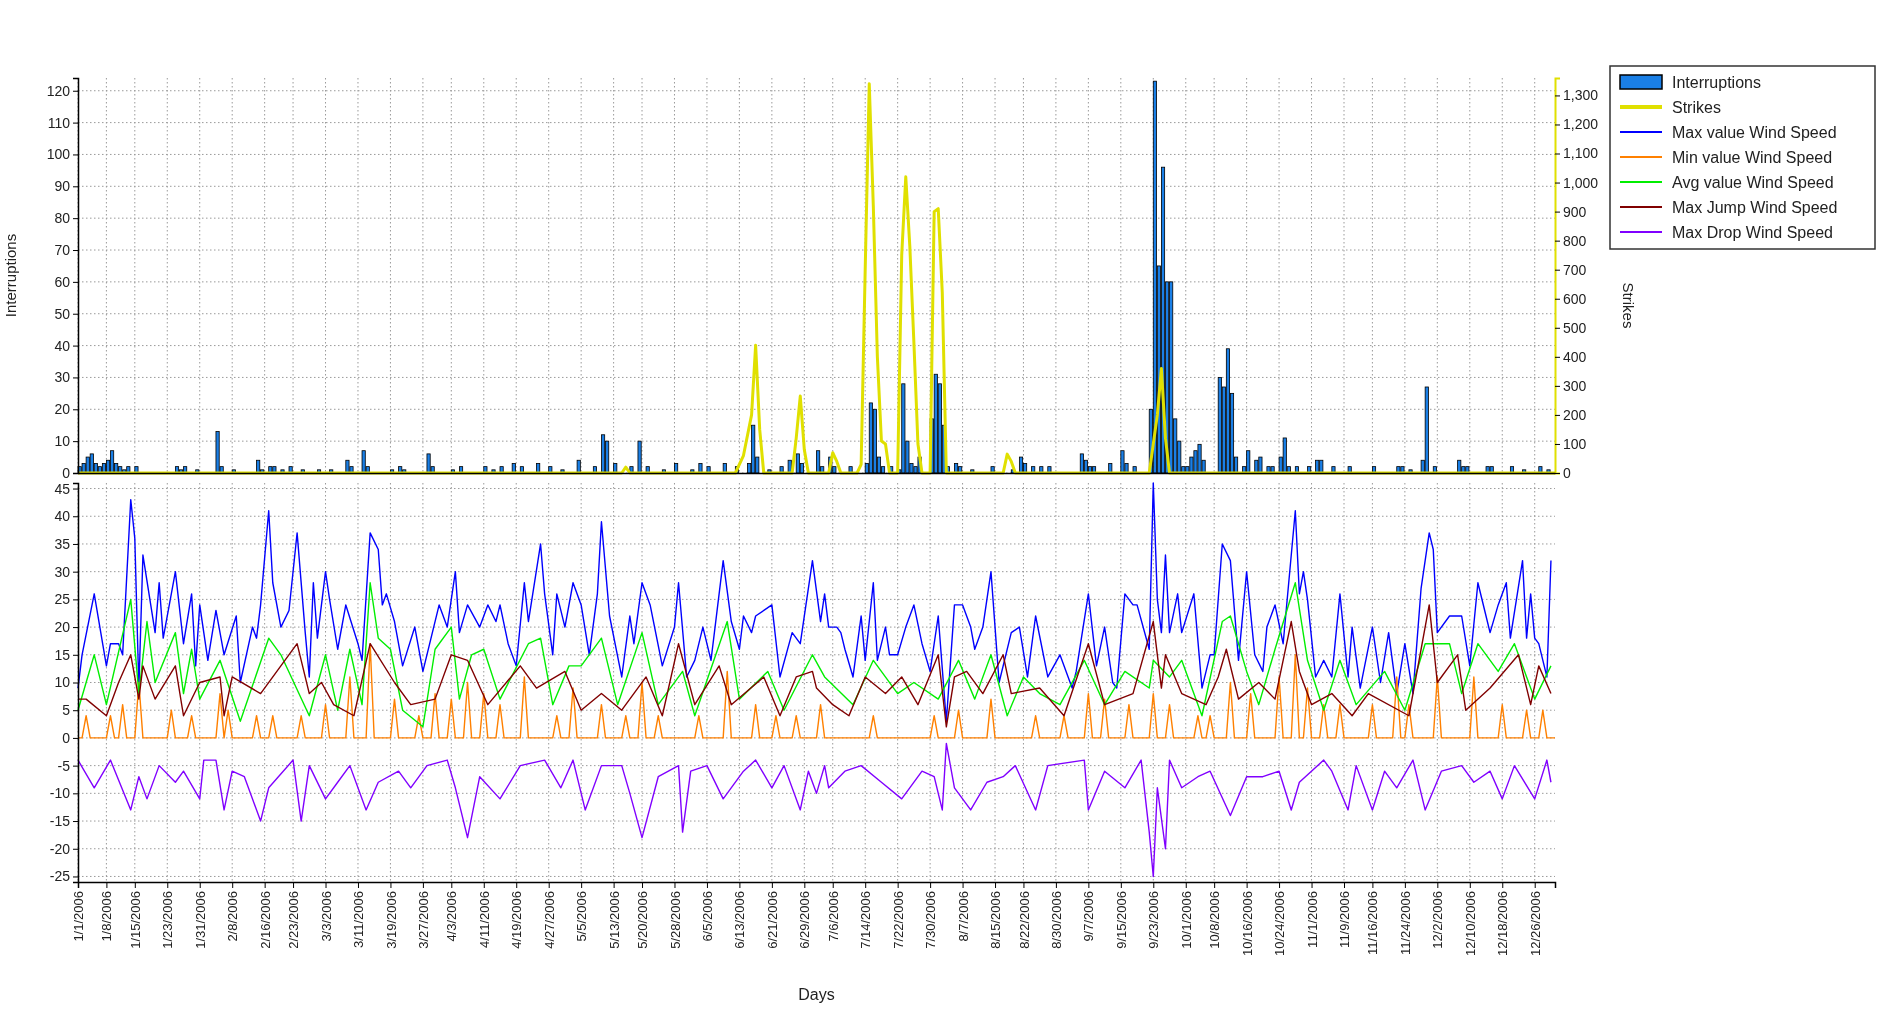 The height and width of the screenshot is (1012, 1883). What do you see at coordinates (1575, 414) in the screenshot?
I see `y2-tick-label: 200` at bounding box center [1575, 414].